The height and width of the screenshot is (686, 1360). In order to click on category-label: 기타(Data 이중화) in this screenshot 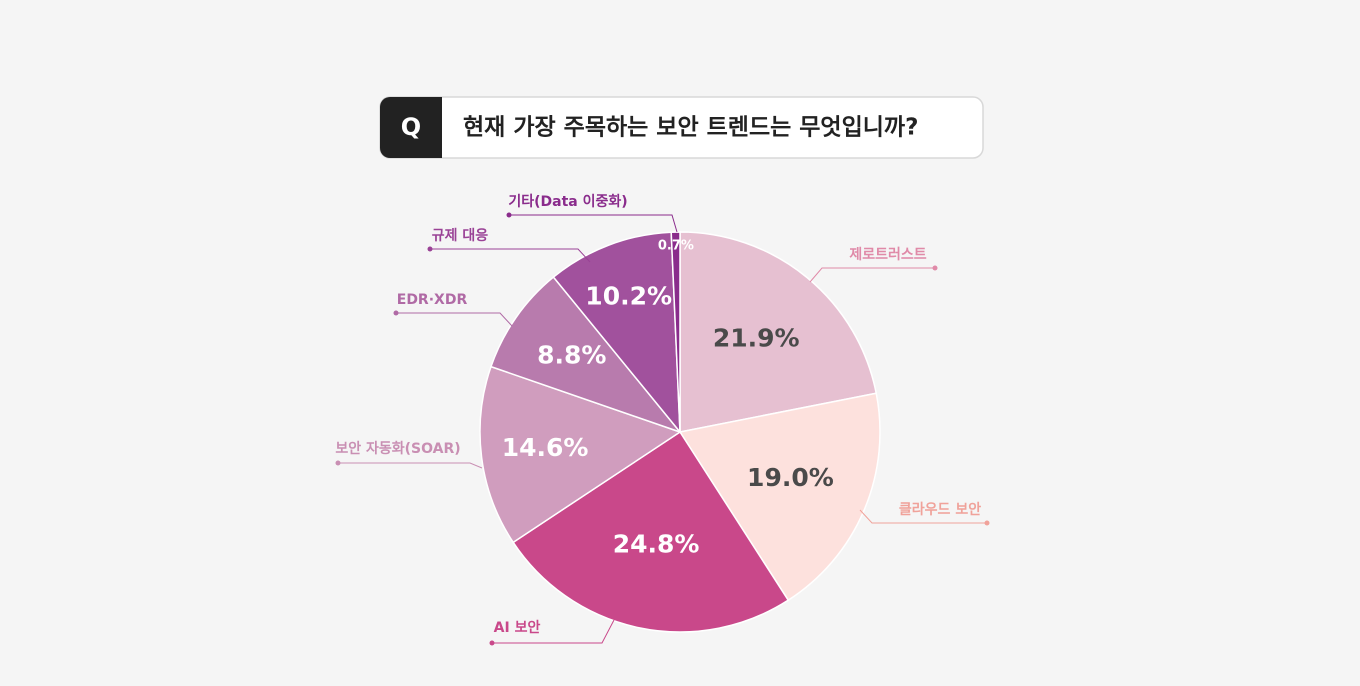, I will do `click(567, 201)`.